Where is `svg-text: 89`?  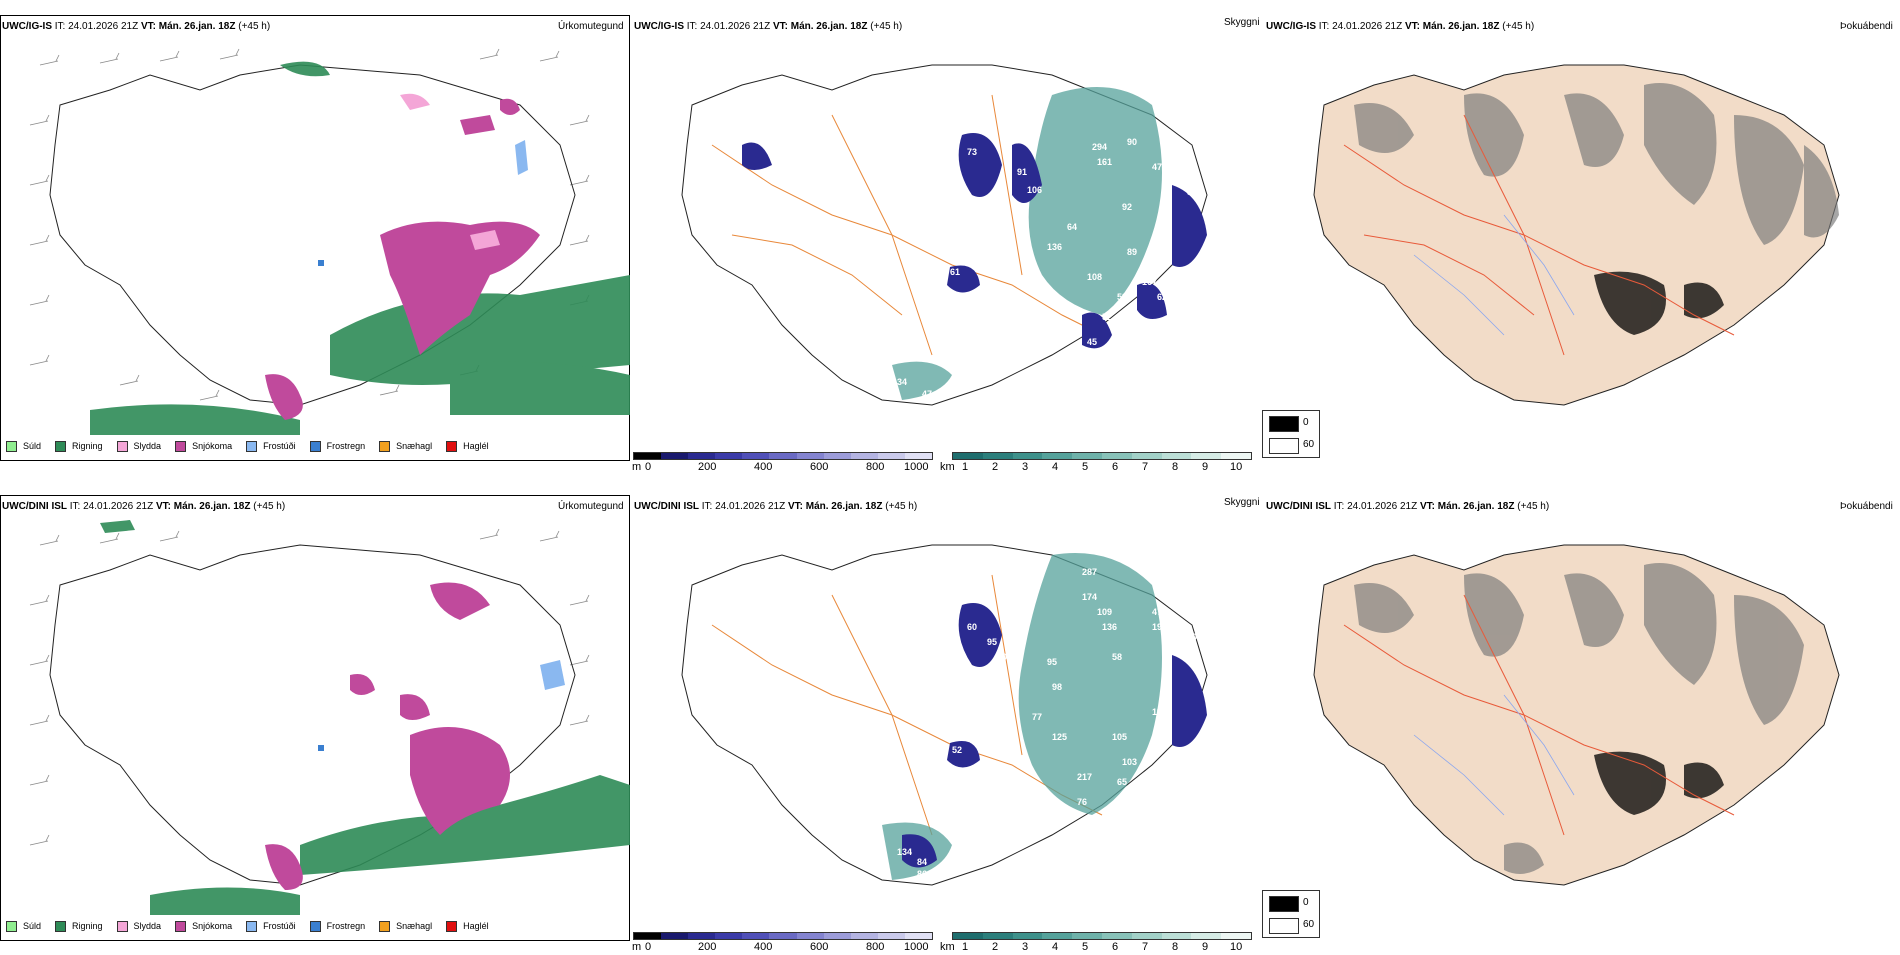
svg-text: 89 is located at coordinates (1132, 252).